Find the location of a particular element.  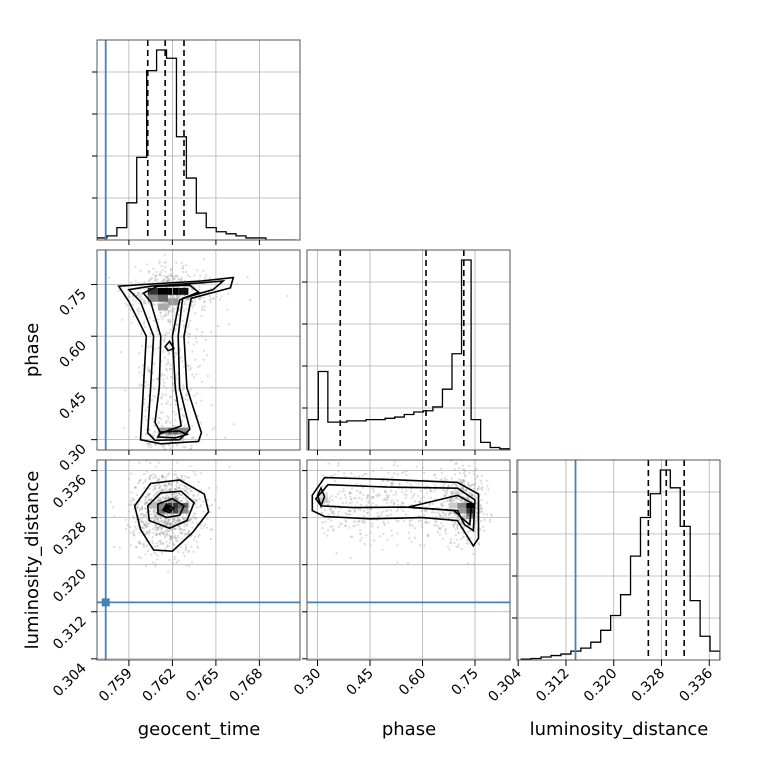

y-tick-label-phase: 0.30 is located at coordinates (72, 457).